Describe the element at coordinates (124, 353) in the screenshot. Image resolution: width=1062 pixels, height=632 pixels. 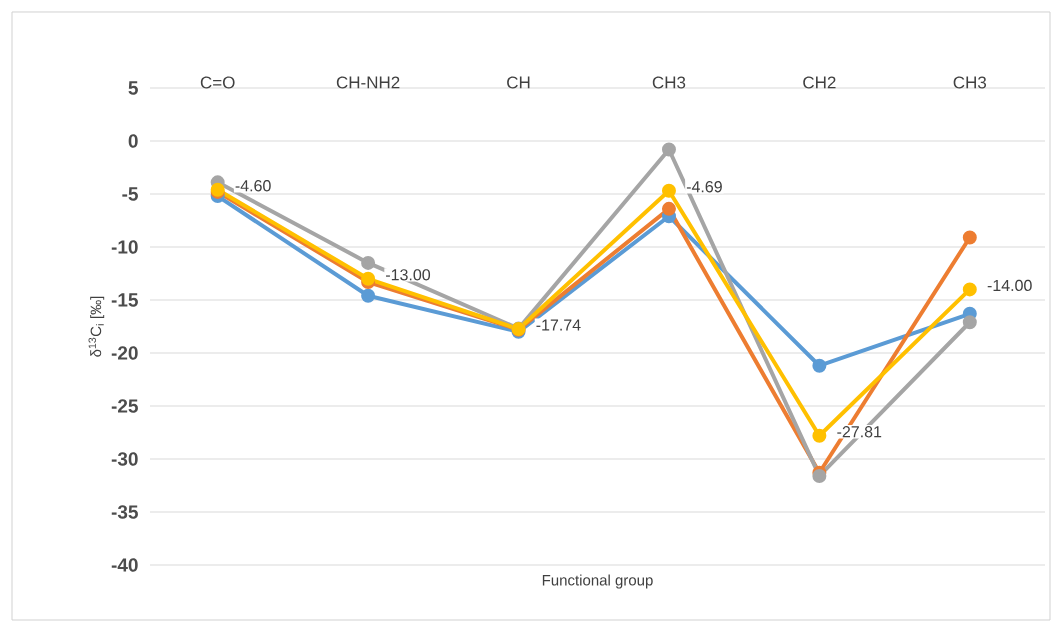
I see `y-tick-label: -20` at that location.